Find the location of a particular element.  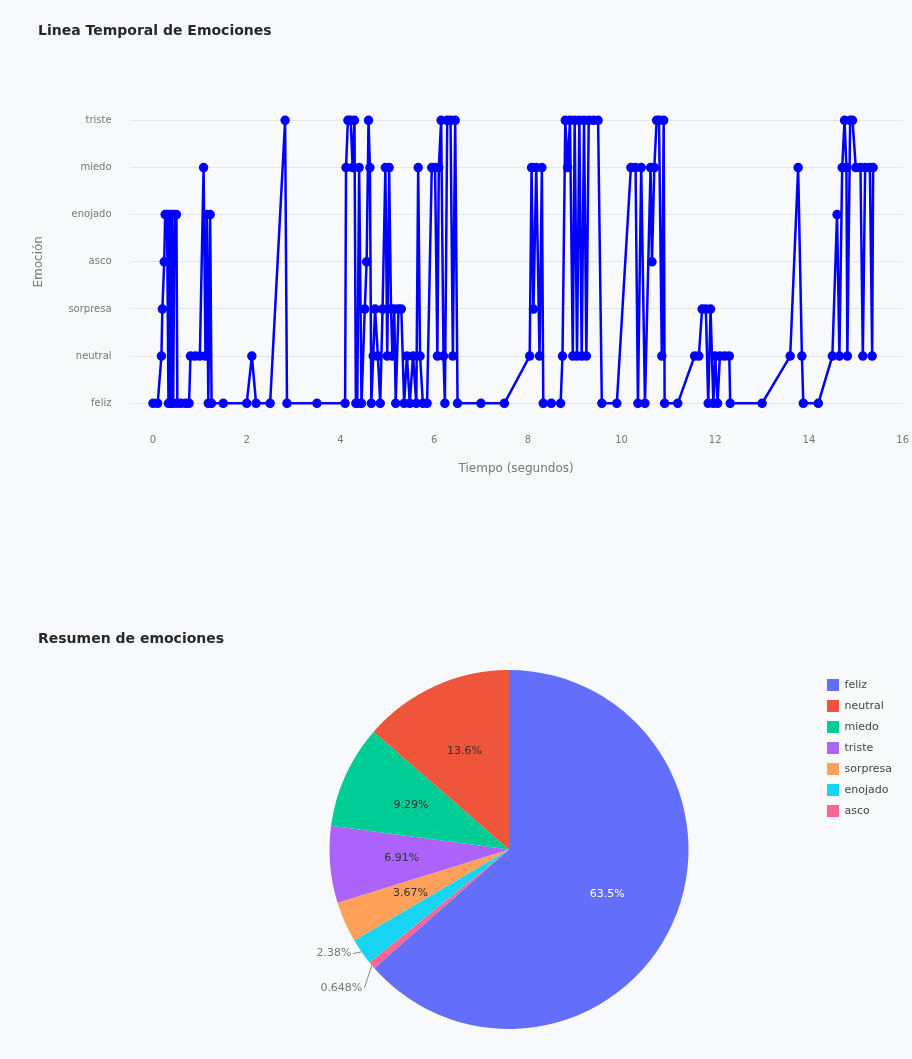

data-label: 0.648% is located at coordinates (341, 987).